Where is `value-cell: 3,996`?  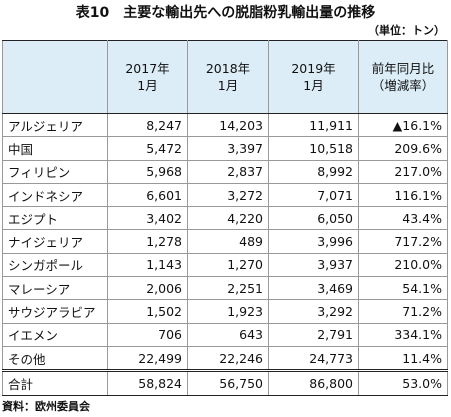
value-cell: 3,996 is located at coordinates (313, 241).